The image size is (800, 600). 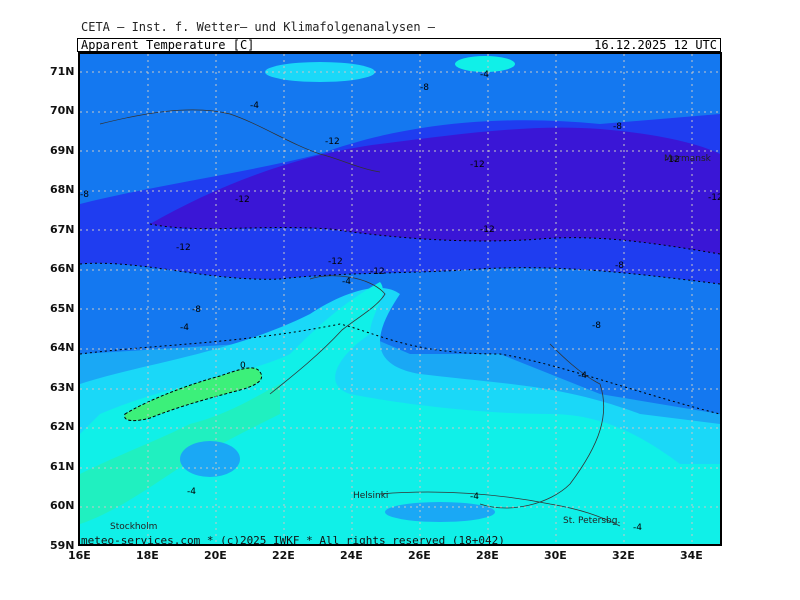 I want to click on warm-zone, so click(x=180, y=454).